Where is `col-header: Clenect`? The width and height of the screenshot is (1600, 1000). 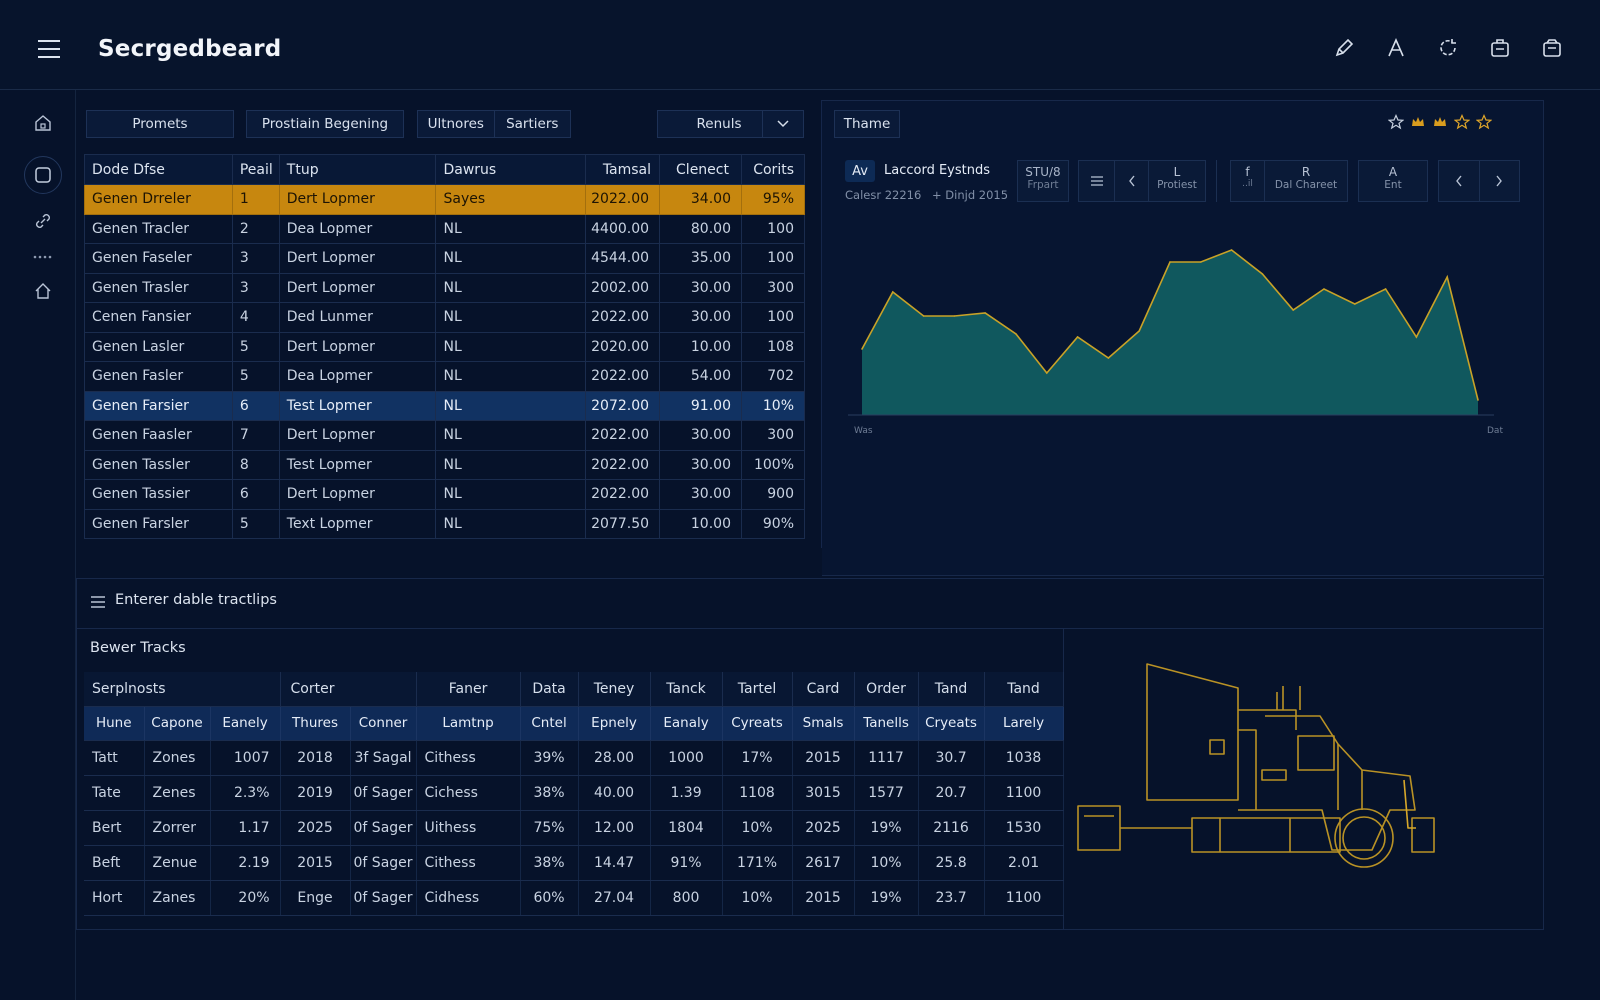 col-header: Clenect is located at coordinates (700, 169).